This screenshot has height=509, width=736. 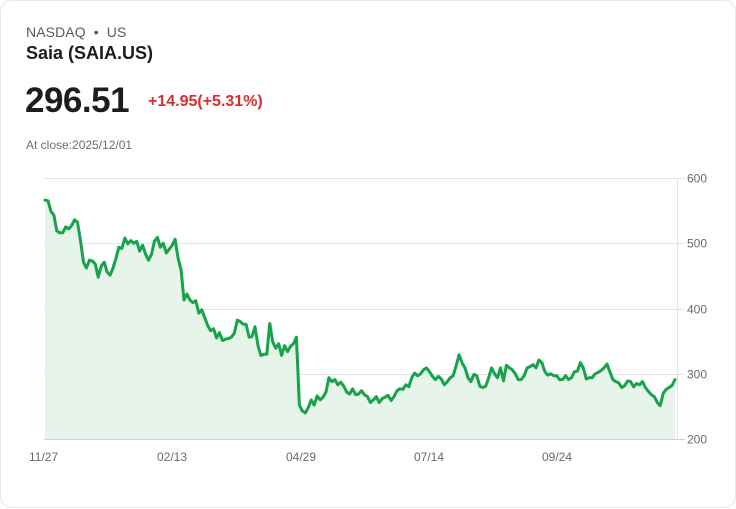 I want to click on y-axis: 600 500 400 300 200, so click(x=697, y=309).